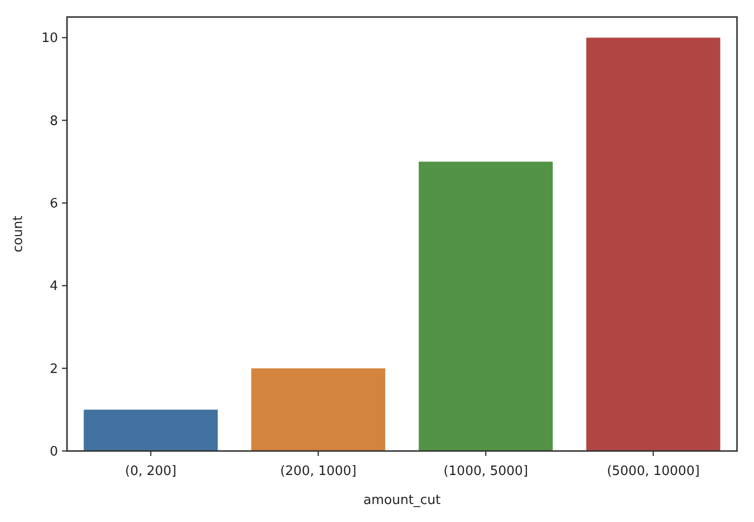  I want to click on y-tick-label: 0, so click(54, 452).